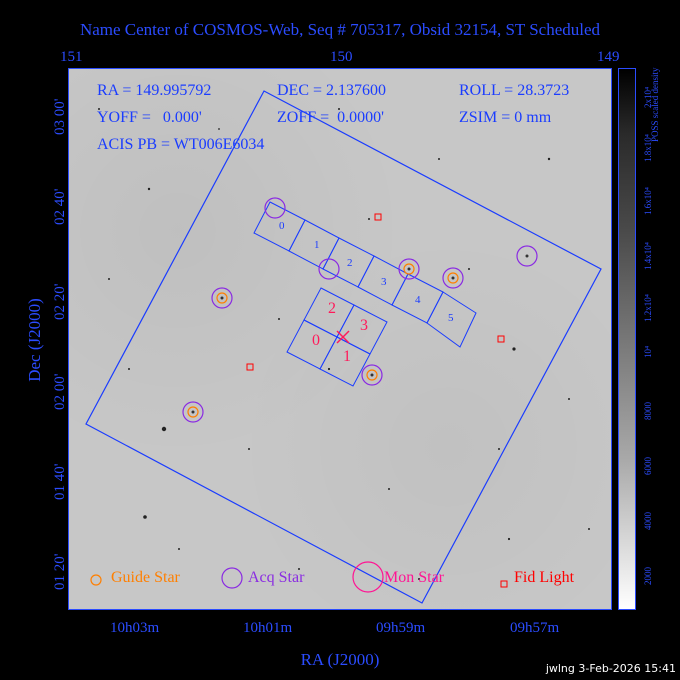 Image resolution: width=680 pixels, height=680 pixels. I want to click on acis-s-array, so click(365, 274).